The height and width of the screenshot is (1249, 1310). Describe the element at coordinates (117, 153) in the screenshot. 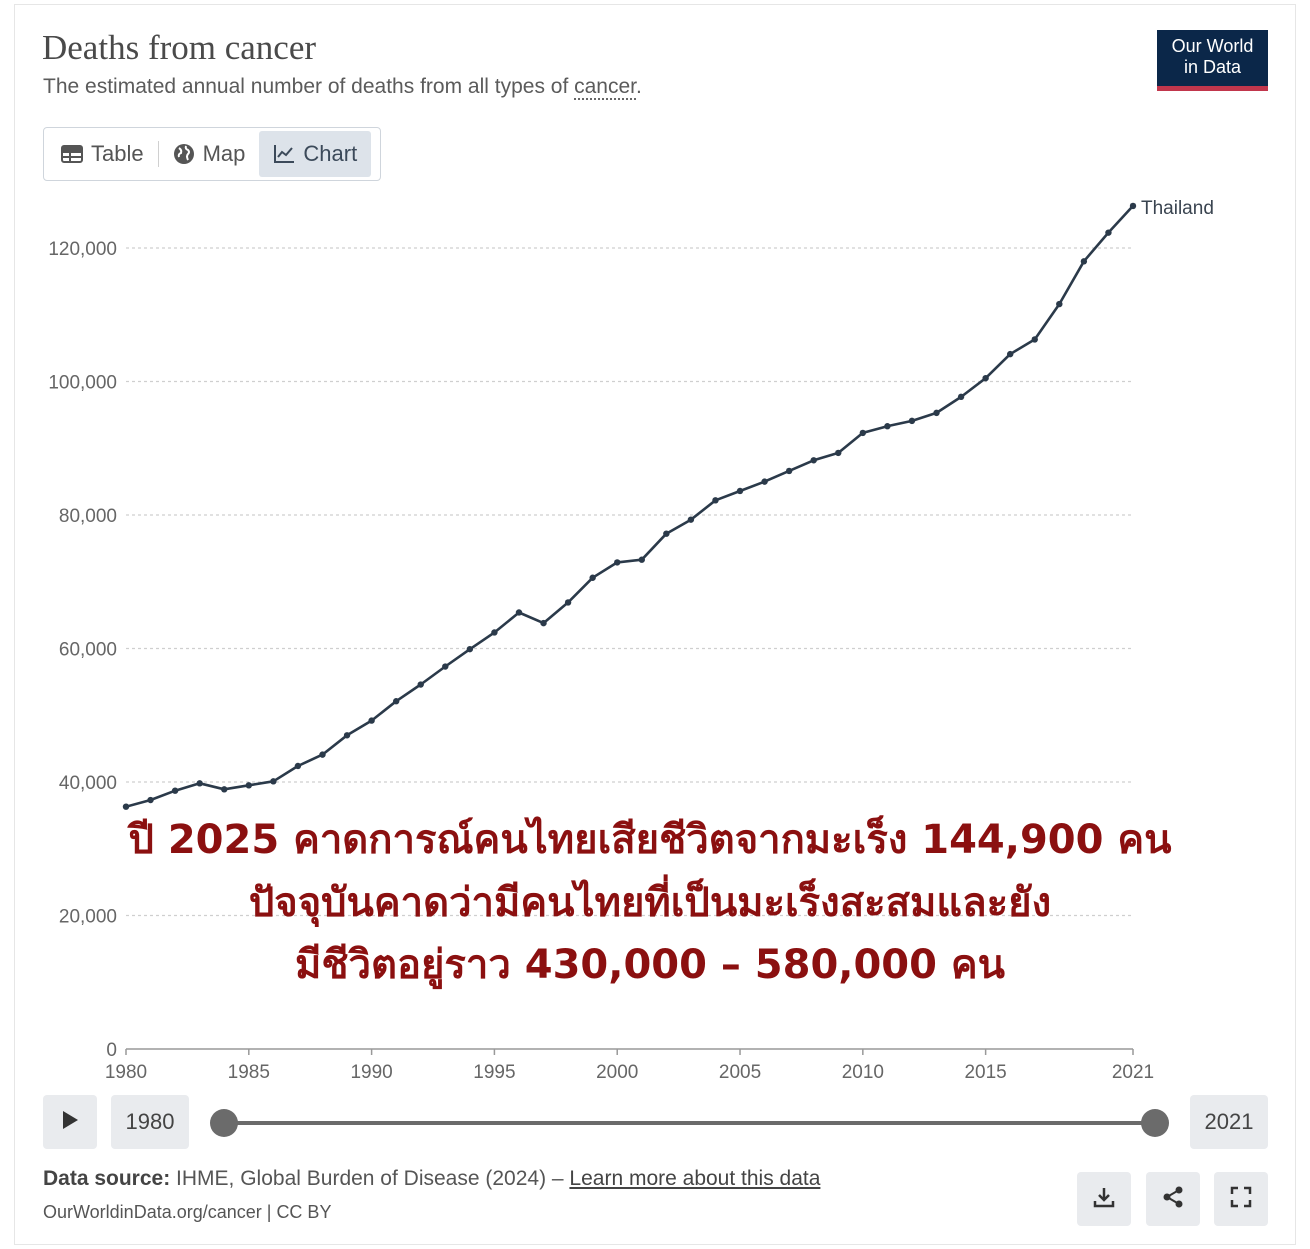

I see `tab-table-label: Table` at that location.